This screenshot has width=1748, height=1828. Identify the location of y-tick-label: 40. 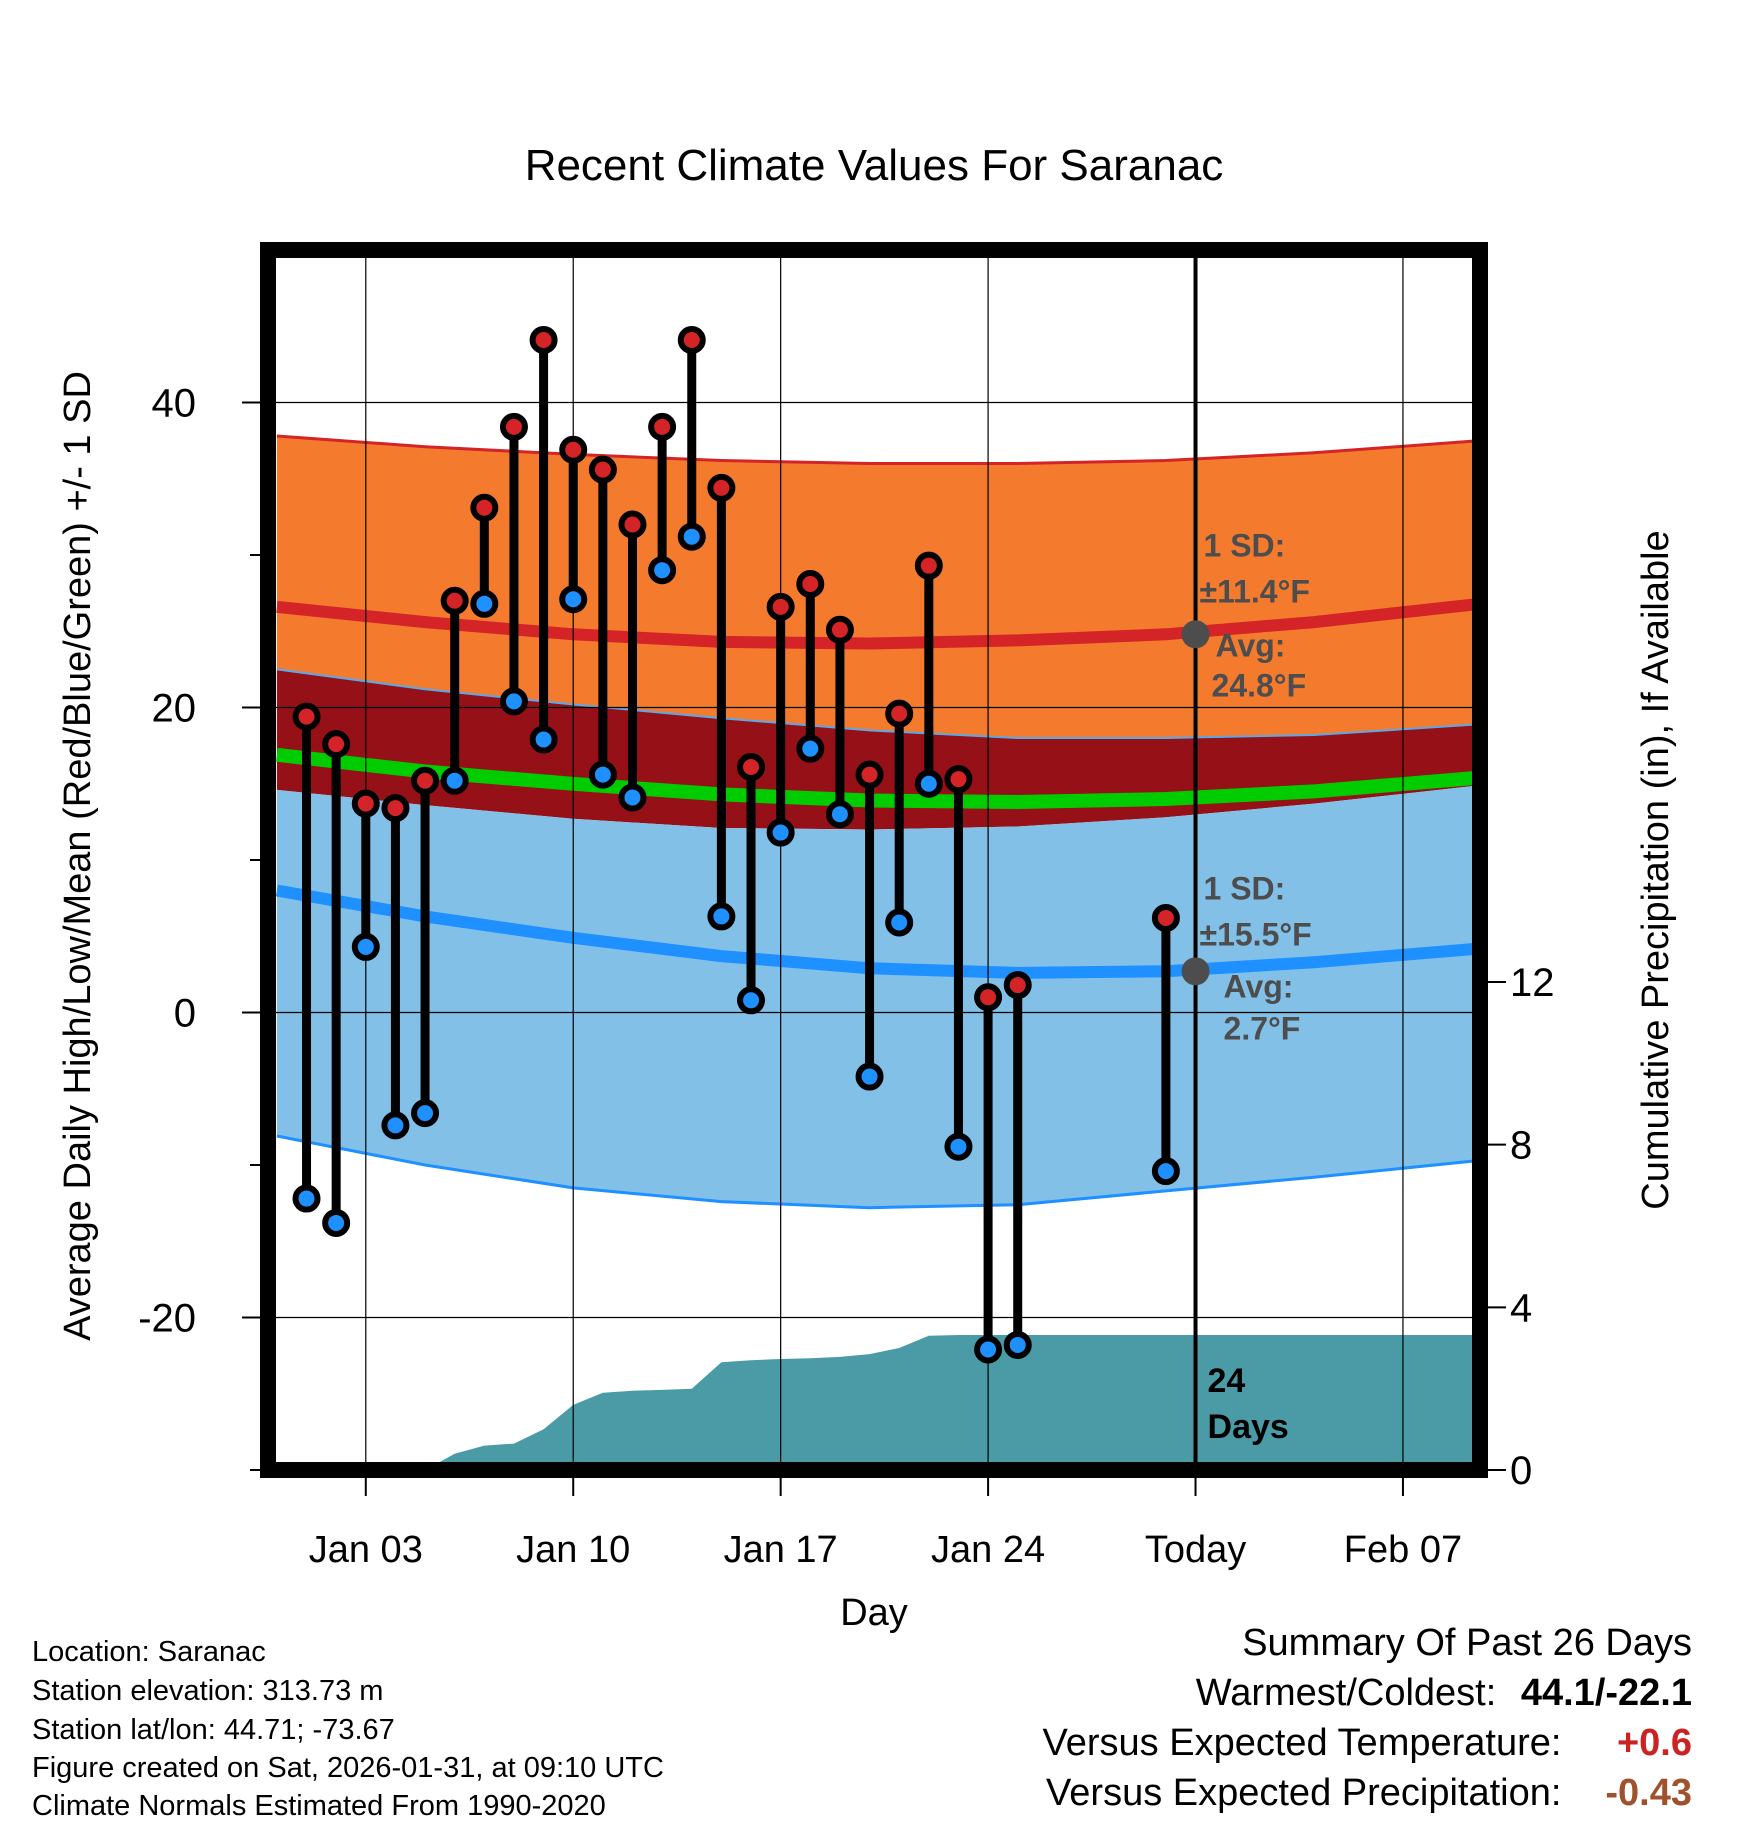
(174, 404).